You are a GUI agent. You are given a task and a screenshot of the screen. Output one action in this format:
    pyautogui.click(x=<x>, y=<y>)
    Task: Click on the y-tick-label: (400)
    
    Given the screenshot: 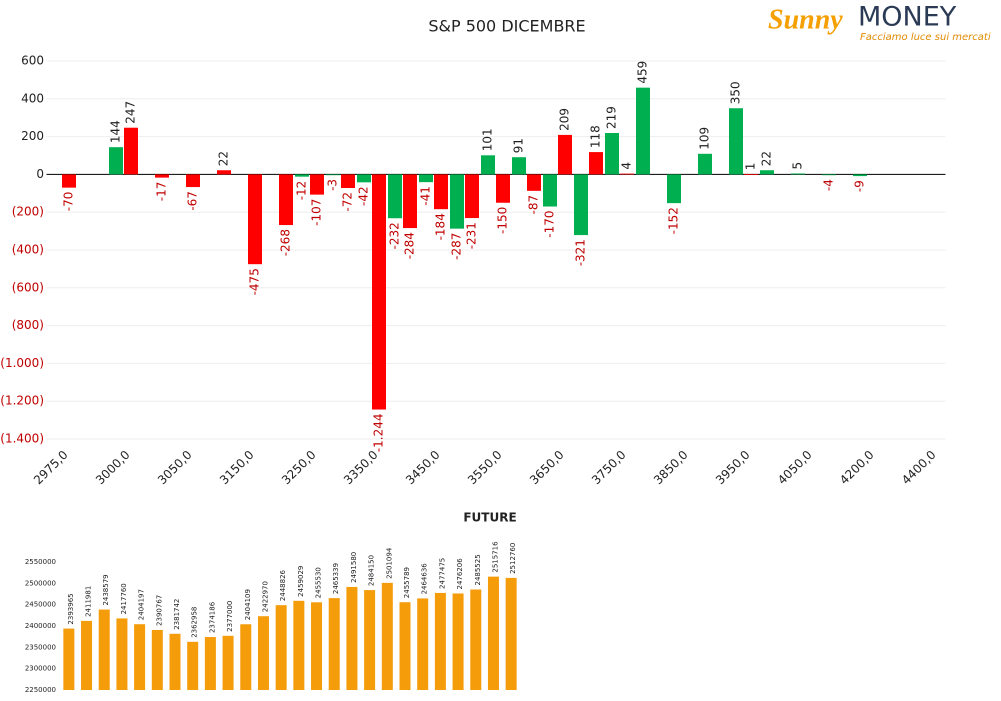 What is the action you would take?
    pyautogui.click(x=28, y=250)
    